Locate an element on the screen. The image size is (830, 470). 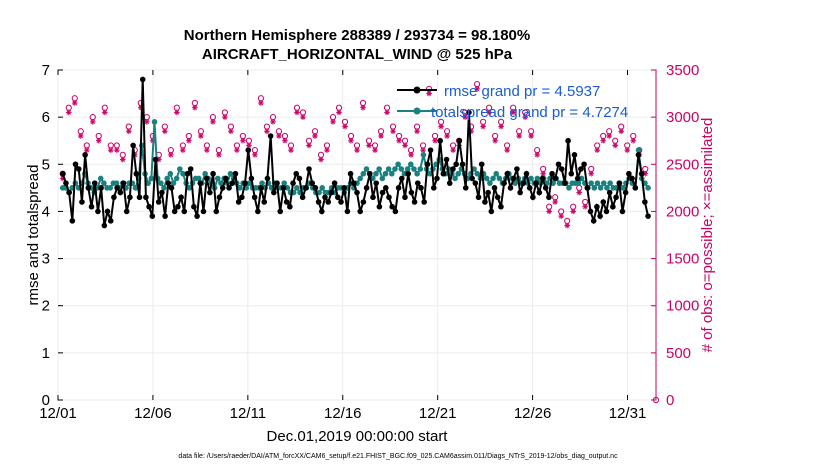
legend-rmse-label: rmse grand pr = 4.5937 is located at coordinates (522, 91).